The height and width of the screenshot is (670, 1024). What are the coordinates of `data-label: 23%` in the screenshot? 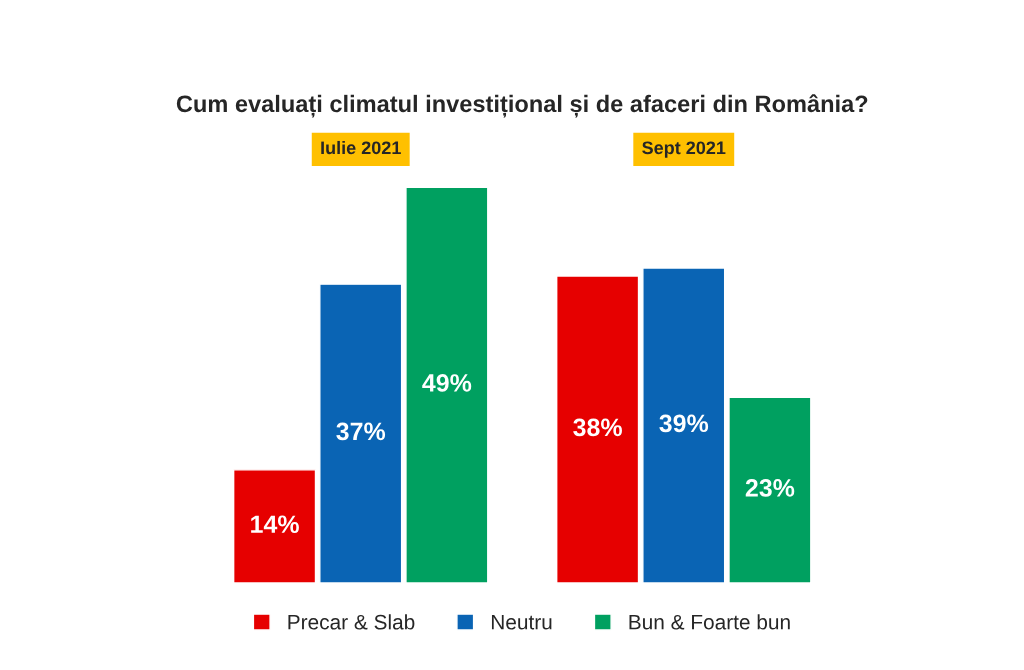 It's located at (770, 488).